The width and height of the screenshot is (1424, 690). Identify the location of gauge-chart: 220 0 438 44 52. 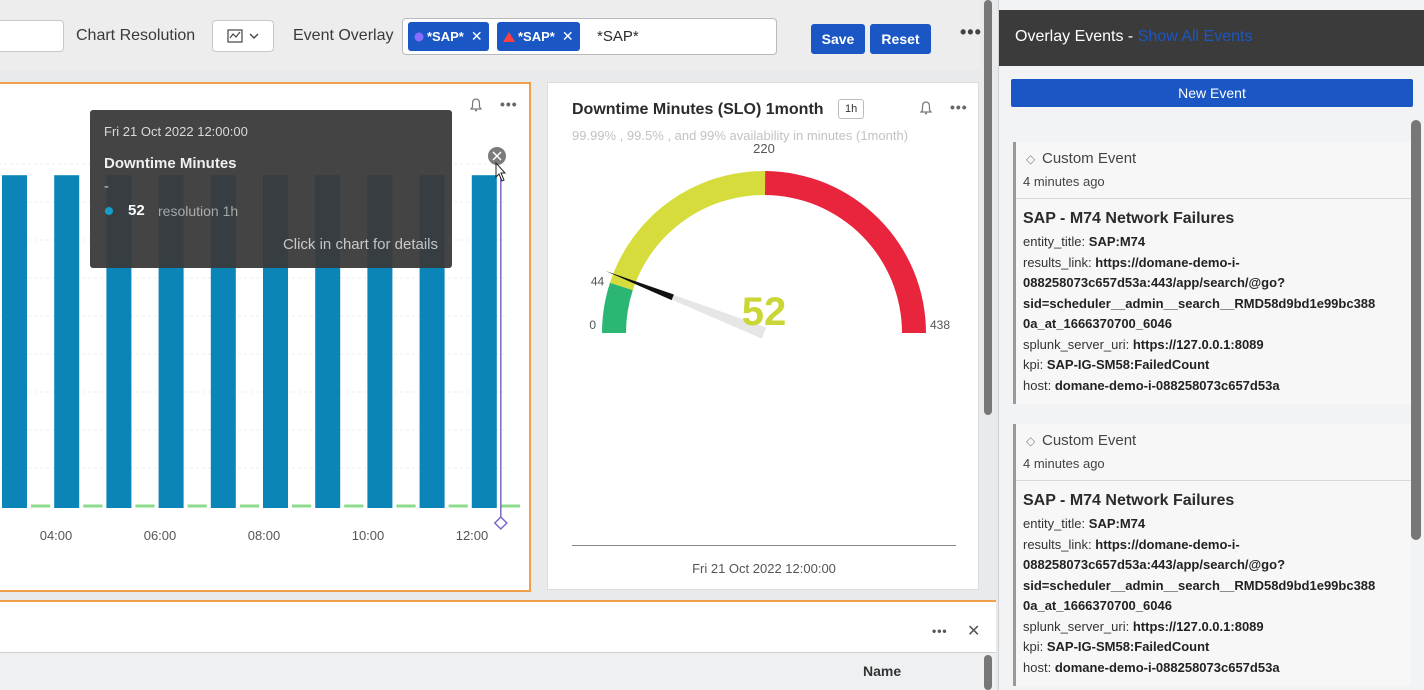
(769, 240).